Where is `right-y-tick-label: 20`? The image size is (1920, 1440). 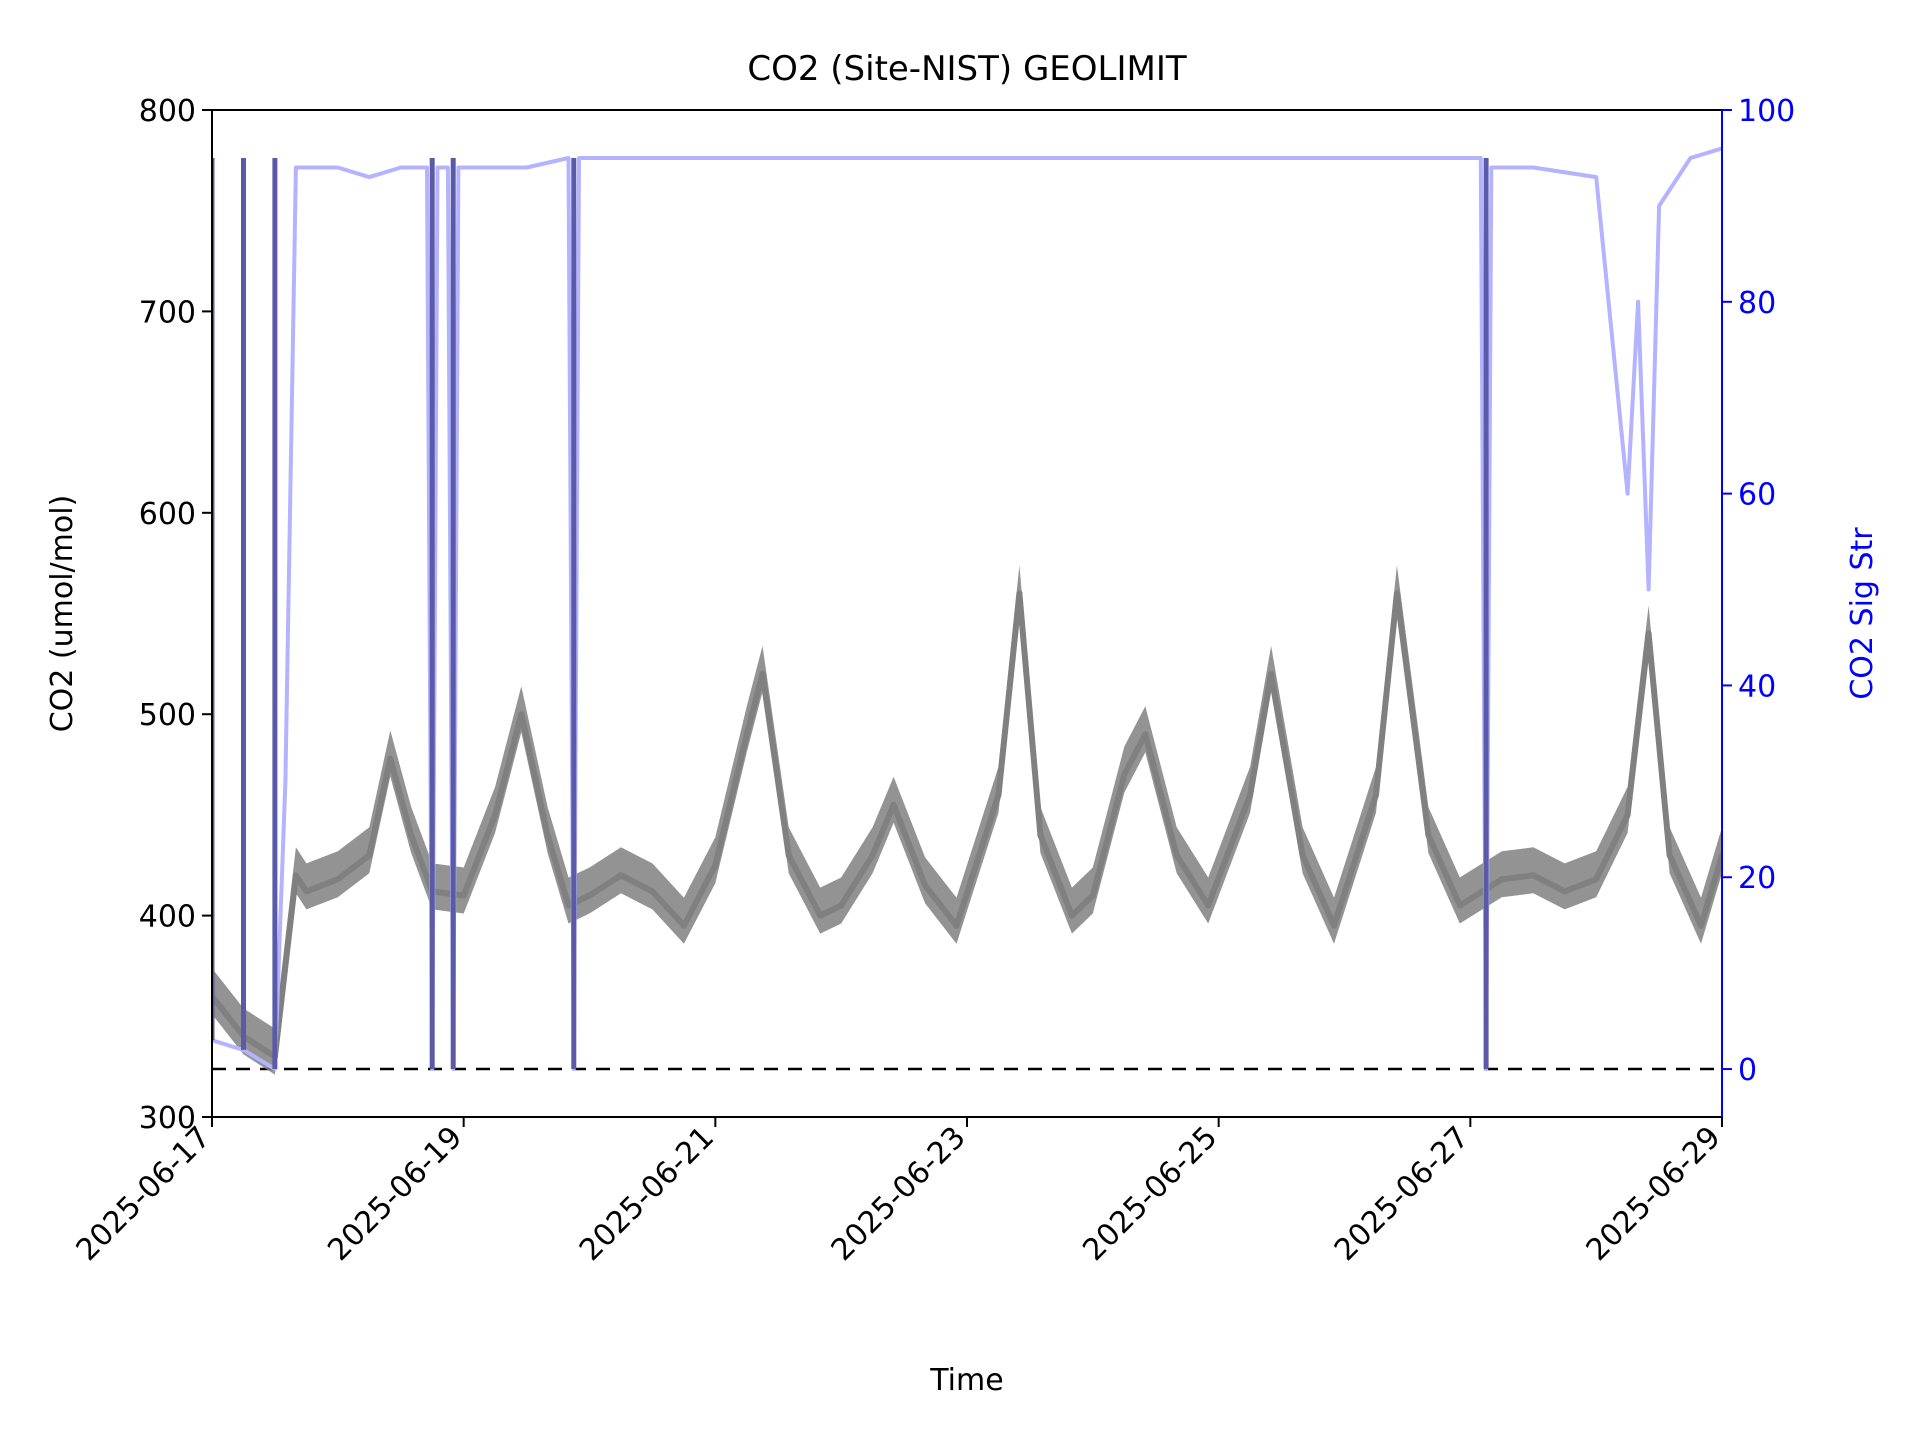 right-y-tick-label: 20 is located at coordinates (1757, 878).